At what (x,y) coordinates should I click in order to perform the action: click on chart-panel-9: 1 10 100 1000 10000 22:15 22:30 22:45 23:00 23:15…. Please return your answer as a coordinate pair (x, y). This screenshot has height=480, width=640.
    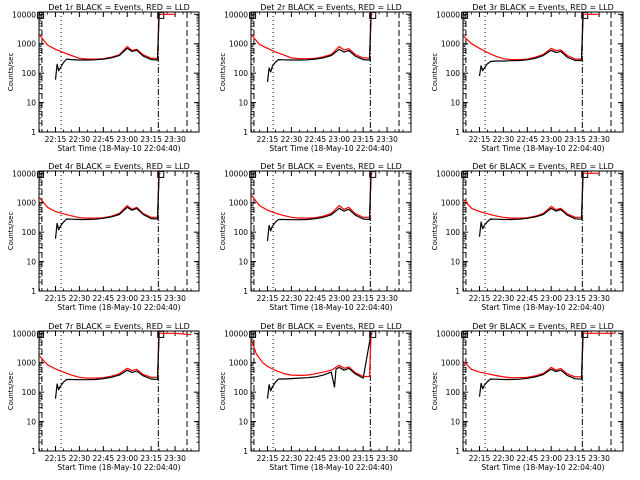
    Looking at the image, I should click on (527, 397).